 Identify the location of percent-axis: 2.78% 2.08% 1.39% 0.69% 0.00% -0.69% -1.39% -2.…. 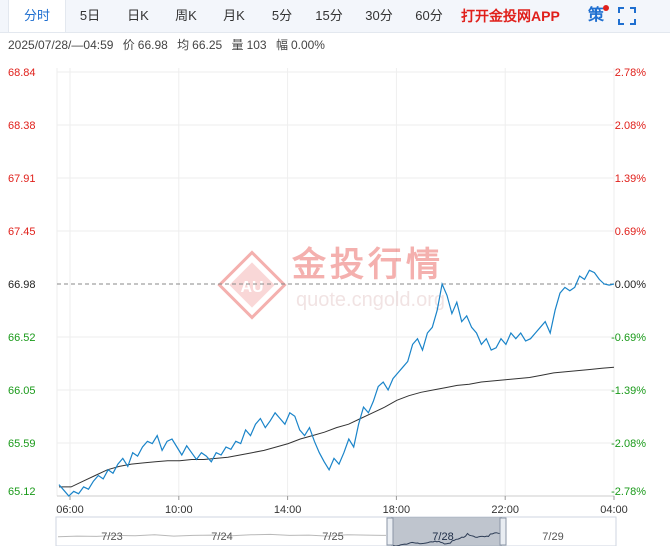
(628, 282).